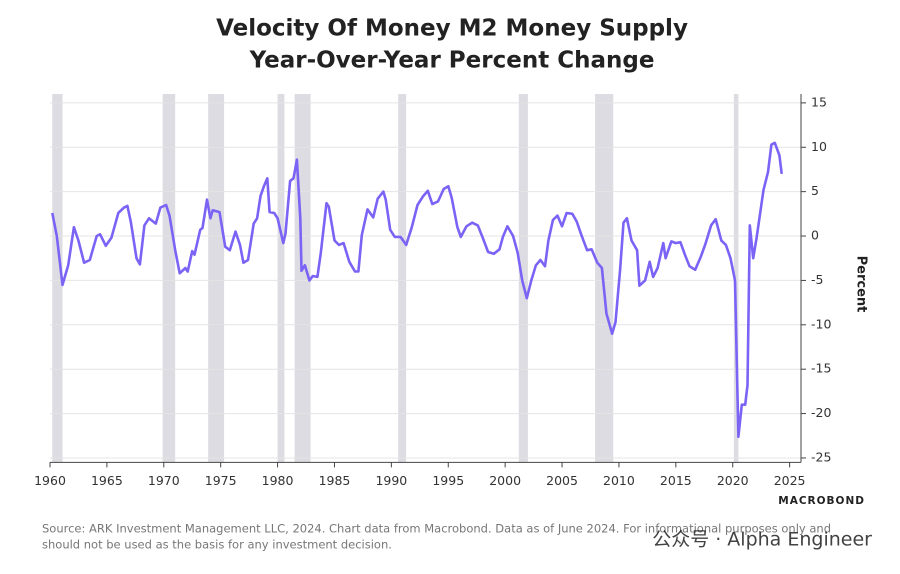 Image resolution: width=900 pixels, height=574 pixels. Describe the element at coordinates (815, 190) in the screenshot. I see `y-tick-label: 5` at that location.